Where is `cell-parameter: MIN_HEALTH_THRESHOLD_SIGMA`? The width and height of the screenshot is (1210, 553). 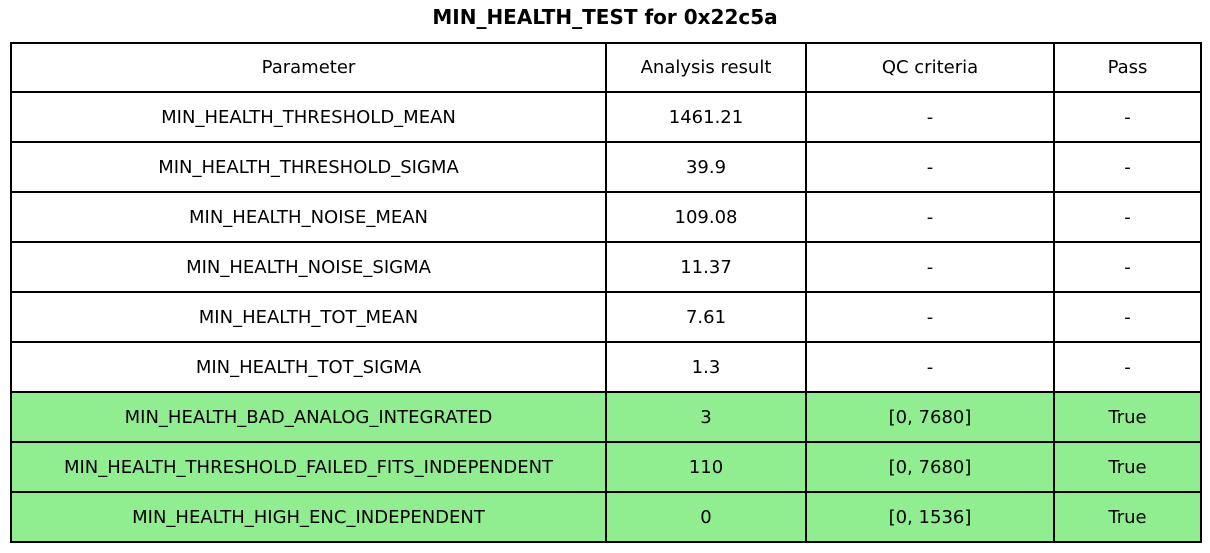 cell-parameter: MIN_HEALTH_THRESHOLD_SIGMA is located at coordinates (308, 167).